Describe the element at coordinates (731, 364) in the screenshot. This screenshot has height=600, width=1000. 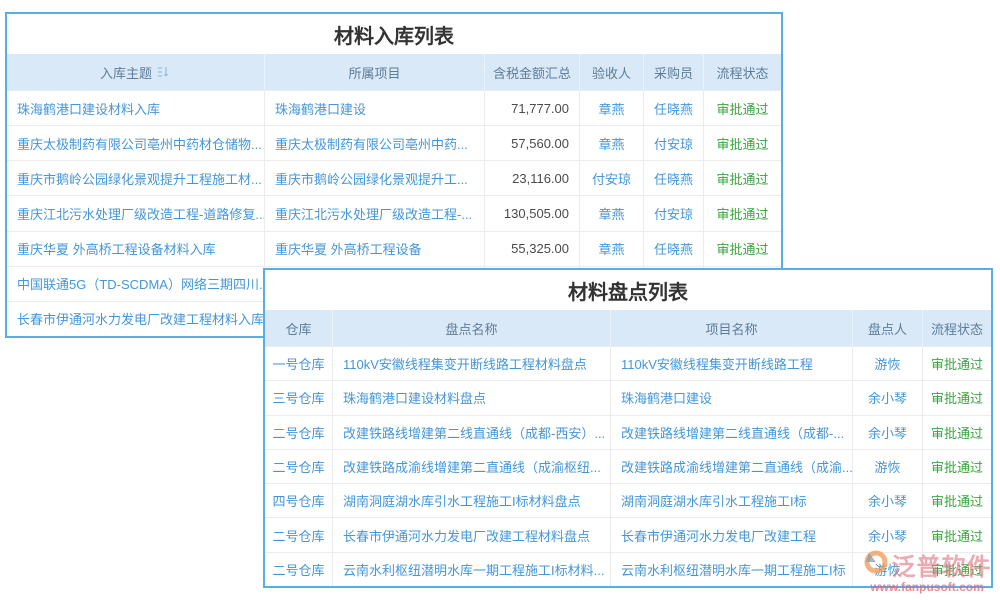
I see `project-cell: 110kV安徽线程集变开断线路工程` at that location.